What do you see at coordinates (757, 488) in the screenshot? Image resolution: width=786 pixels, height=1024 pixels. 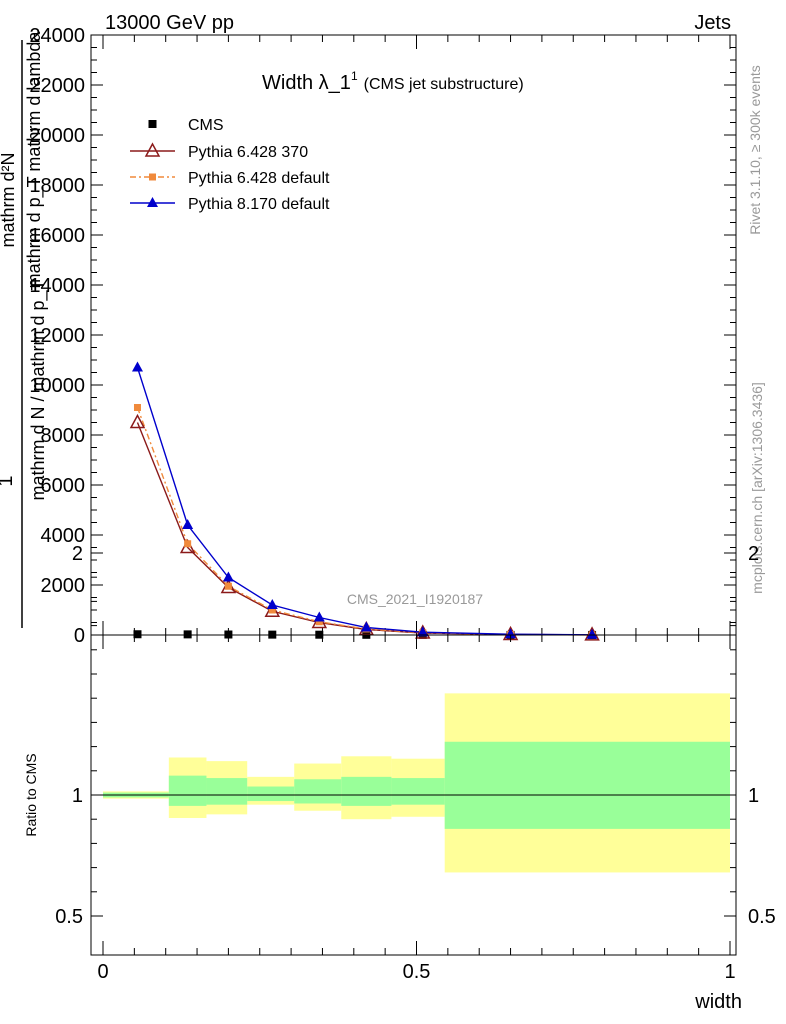 I see `mcplots-label: mcplots.cern.ch [arXiv:1306.3436]` at bounding box center [757, 488].